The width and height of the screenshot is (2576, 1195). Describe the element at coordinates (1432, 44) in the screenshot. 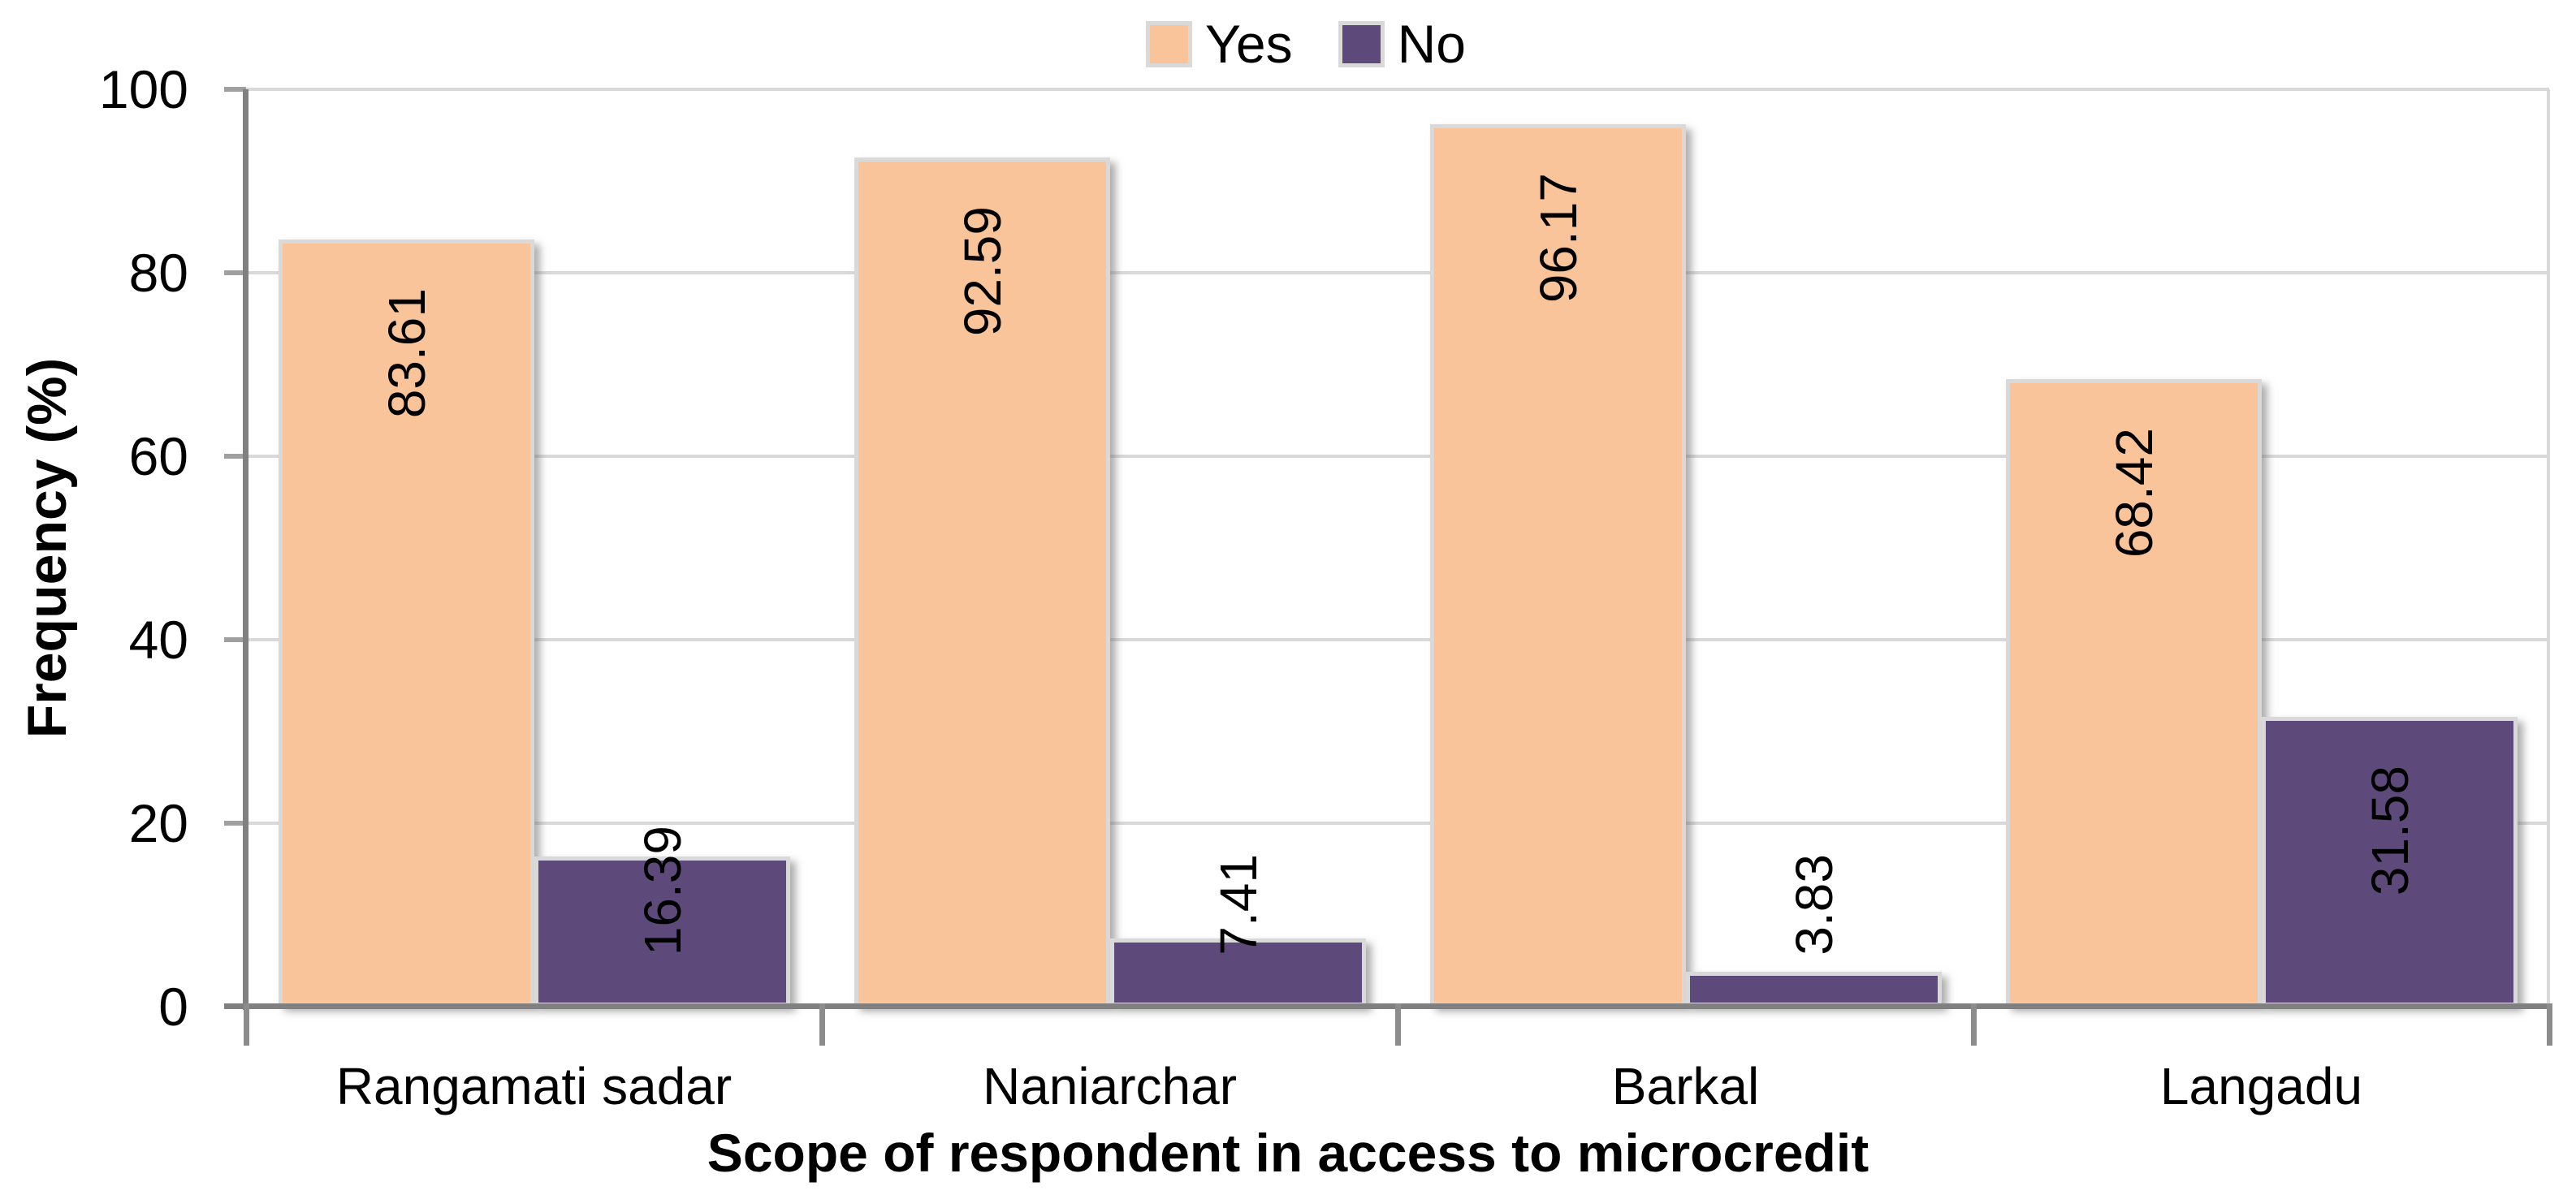

I see `legend-label-no: No` at that location.